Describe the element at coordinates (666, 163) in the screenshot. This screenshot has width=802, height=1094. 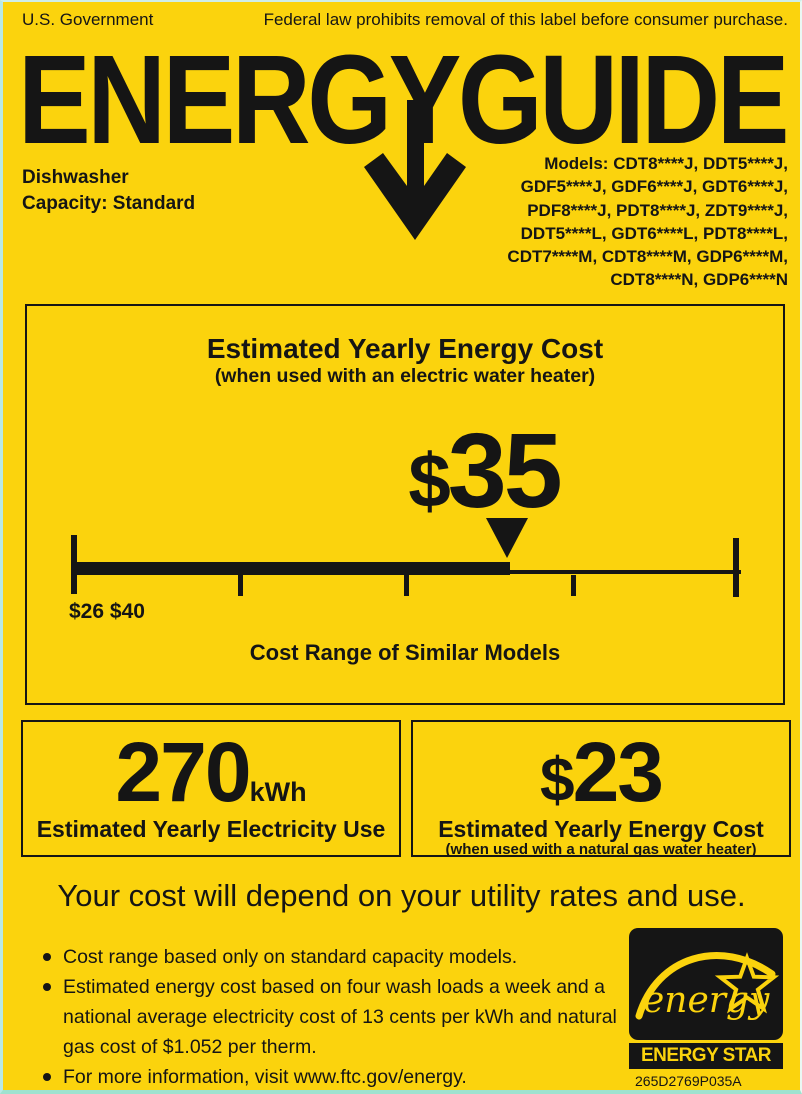
I see `model-line: Models: CDT8****J, DDT5****J,` at that location.